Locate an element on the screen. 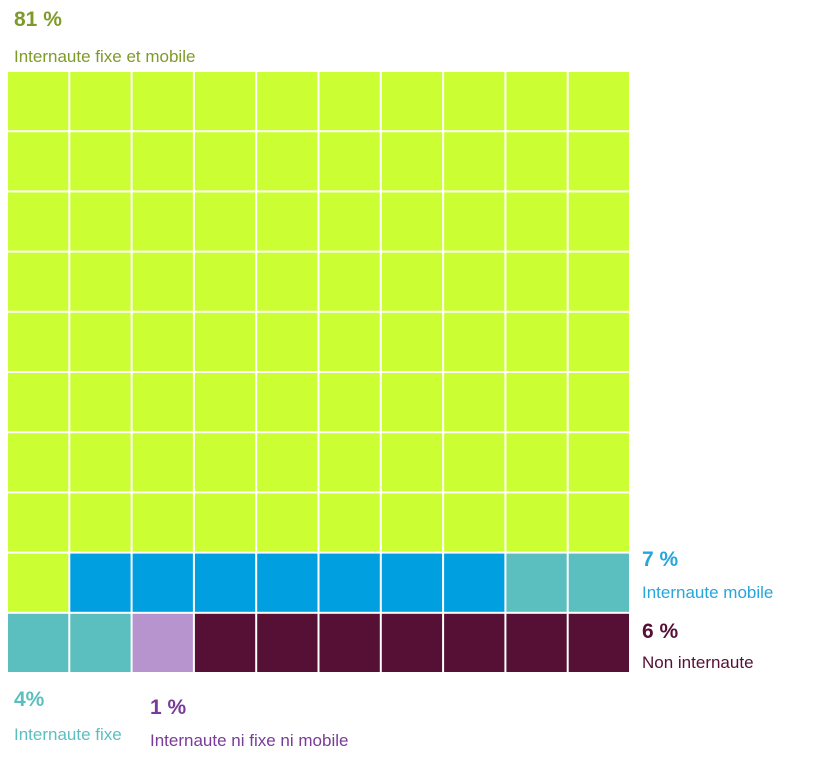 The height and width of the screenshot is (781, 820). label-fixe-mobile-name: Internaute fixe et mobile is located at coordinates (105, 56).